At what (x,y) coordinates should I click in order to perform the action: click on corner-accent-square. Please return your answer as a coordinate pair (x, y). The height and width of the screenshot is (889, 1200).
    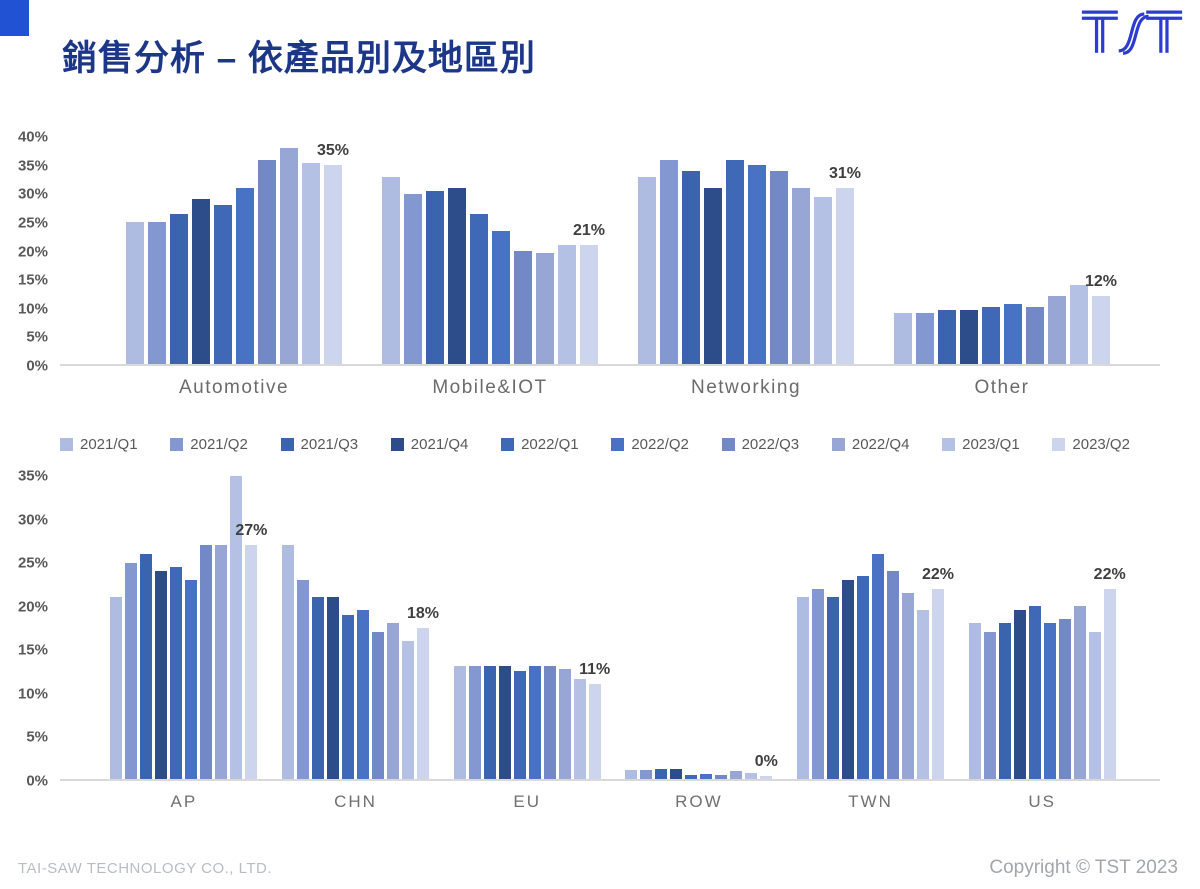
    Looking at the image, I should click on (14, 18).